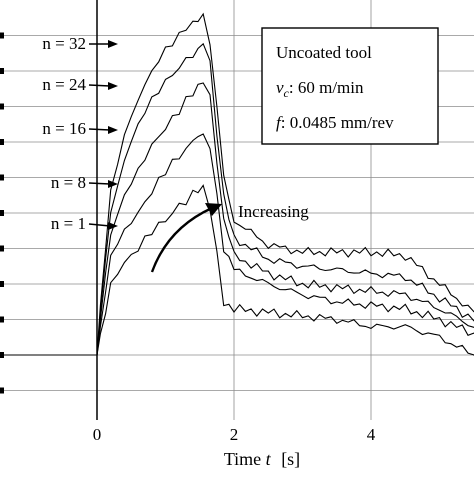  Describe the element at coordinates (337, 122) in the screenshot. I see `feed-value: : 0.0485 mm/rev` at that location.